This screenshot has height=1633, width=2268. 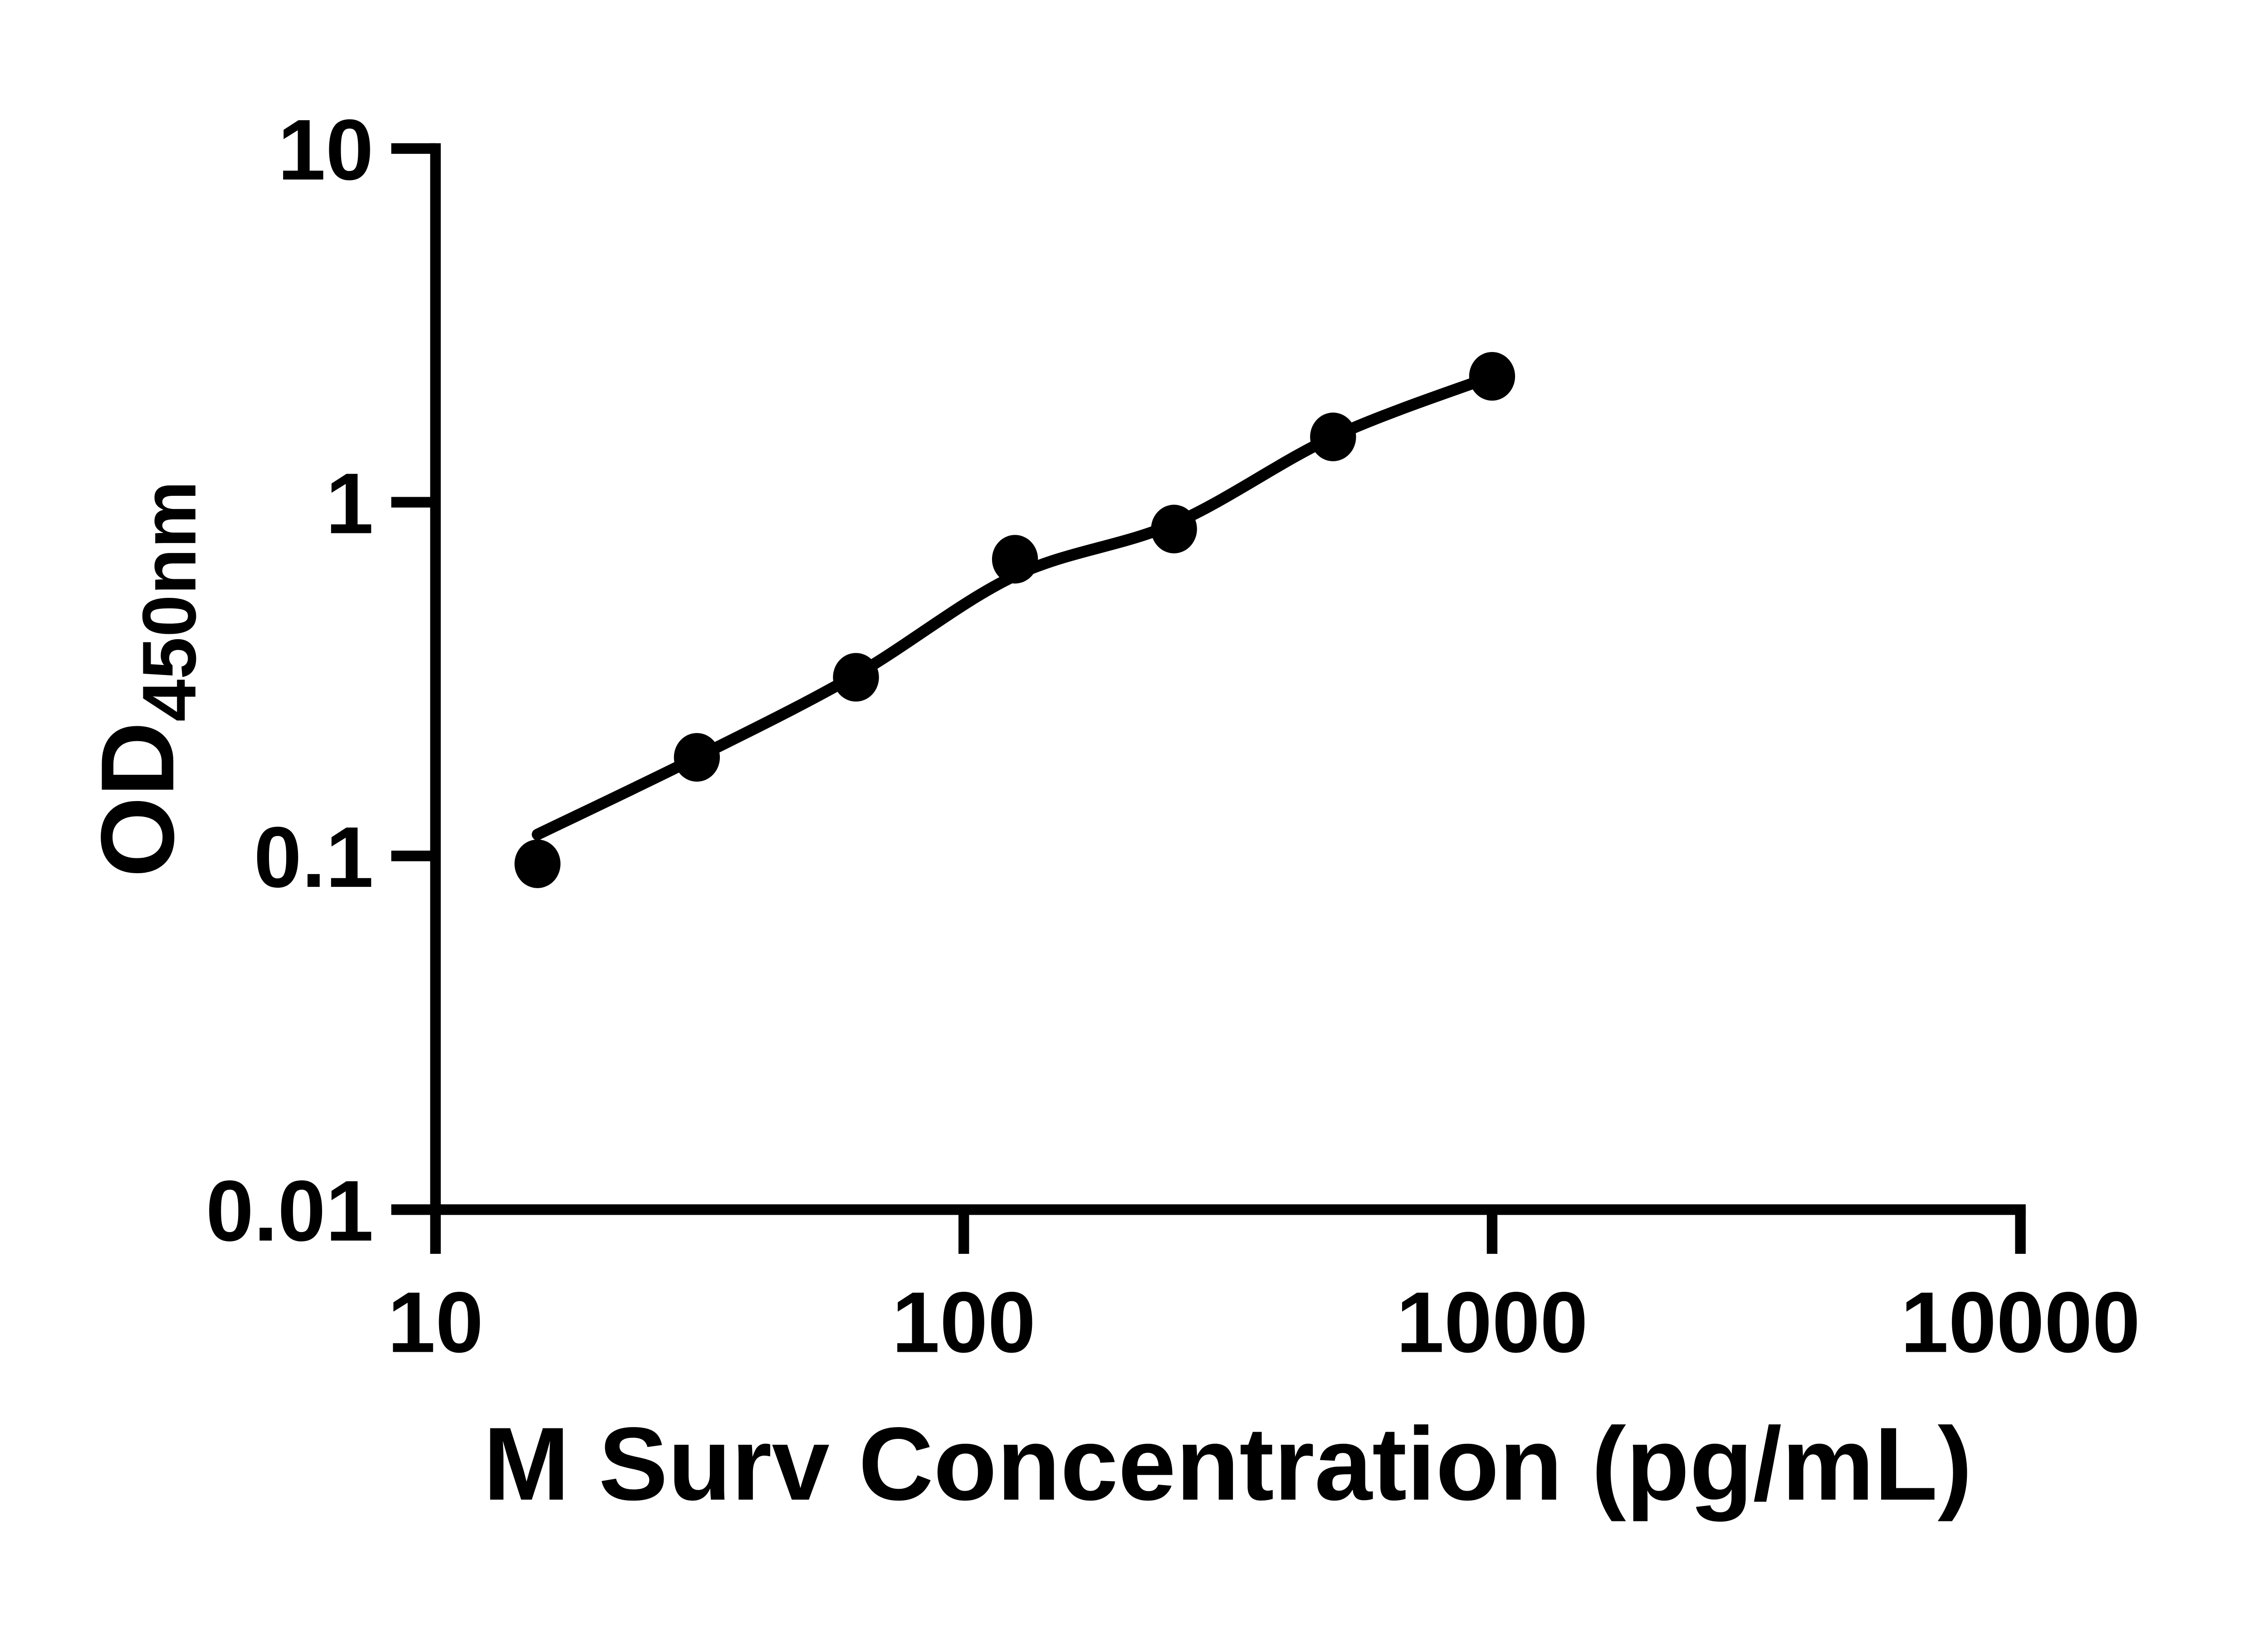 I want to click on y-tick-label: 10, so click(x=325, y=150).